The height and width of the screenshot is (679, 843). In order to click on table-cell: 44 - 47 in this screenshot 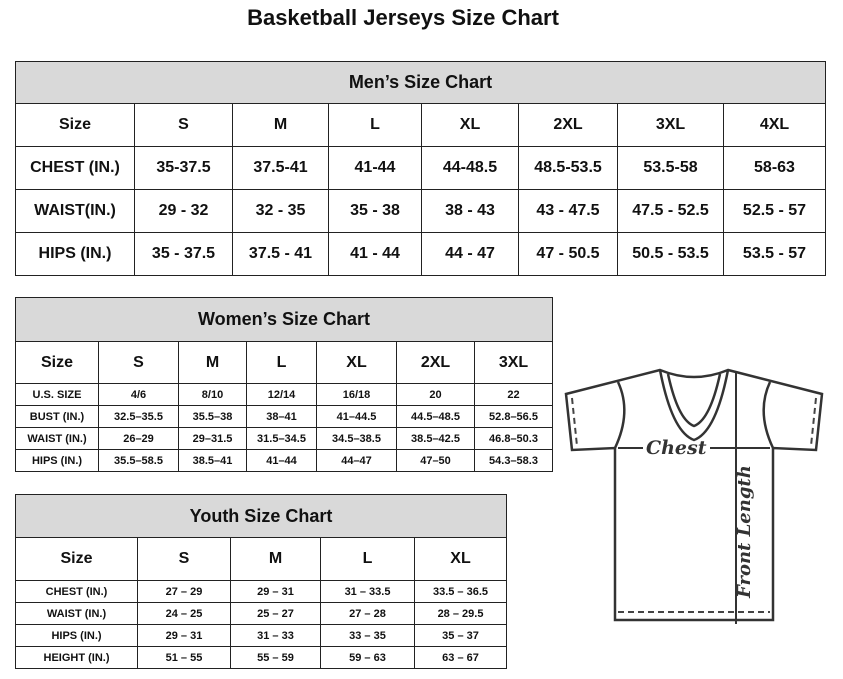, I will do `click(470, 254)`.